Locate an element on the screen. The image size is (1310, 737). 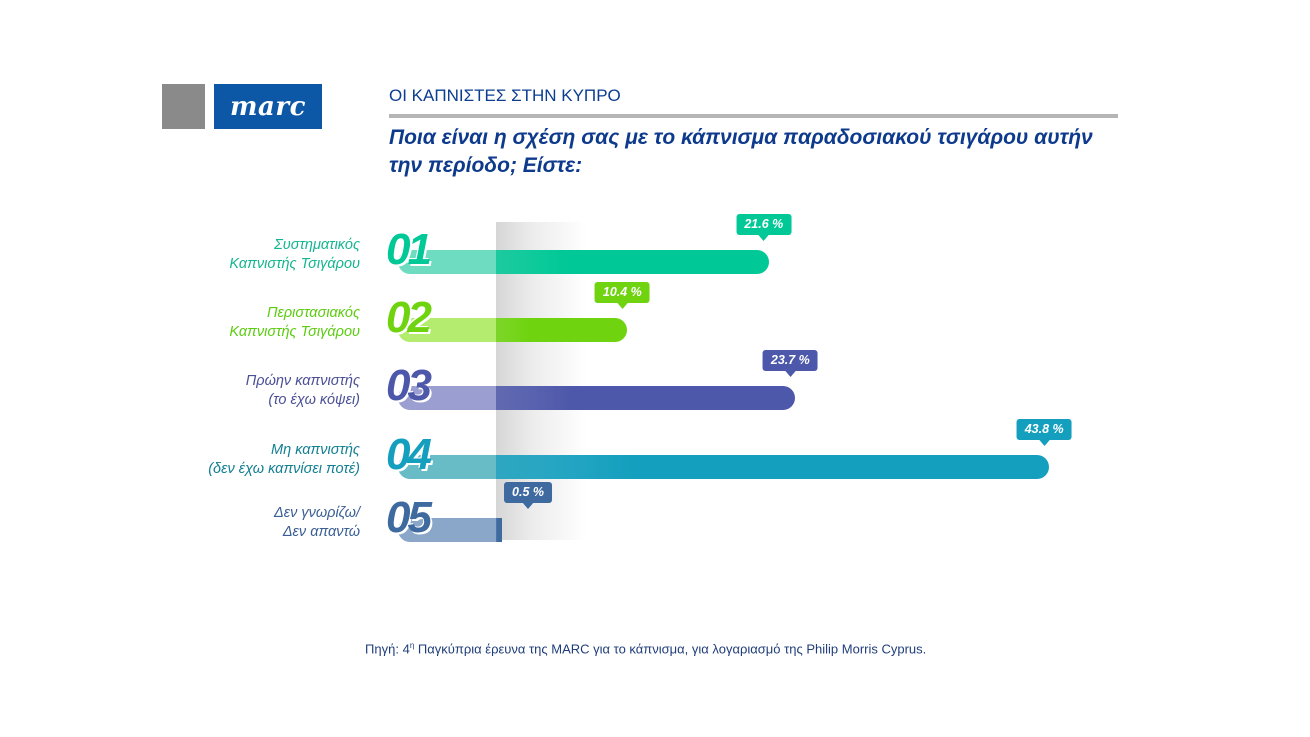
row-number: 02 is located at coordinates (409, 317).